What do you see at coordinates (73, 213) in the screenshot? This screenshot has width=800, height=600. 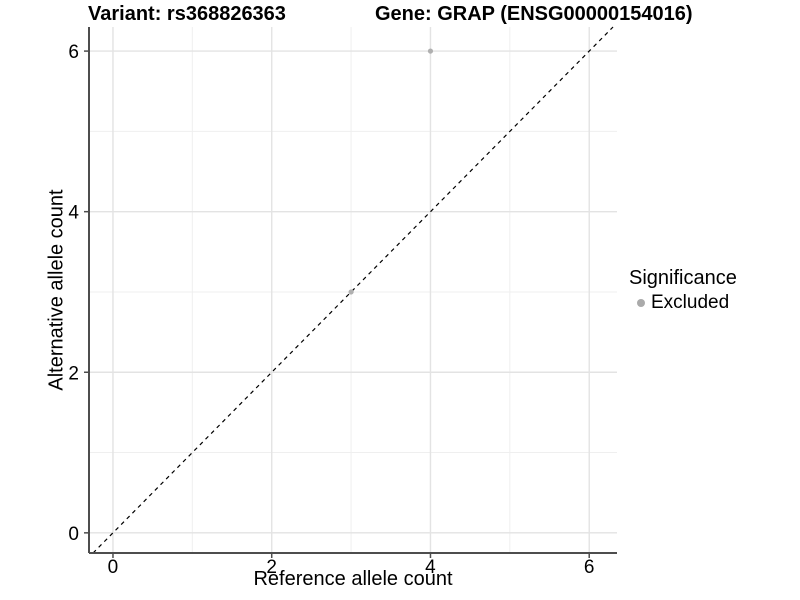 I see `y-tick-label: 4` at bounding box center [73, 213].